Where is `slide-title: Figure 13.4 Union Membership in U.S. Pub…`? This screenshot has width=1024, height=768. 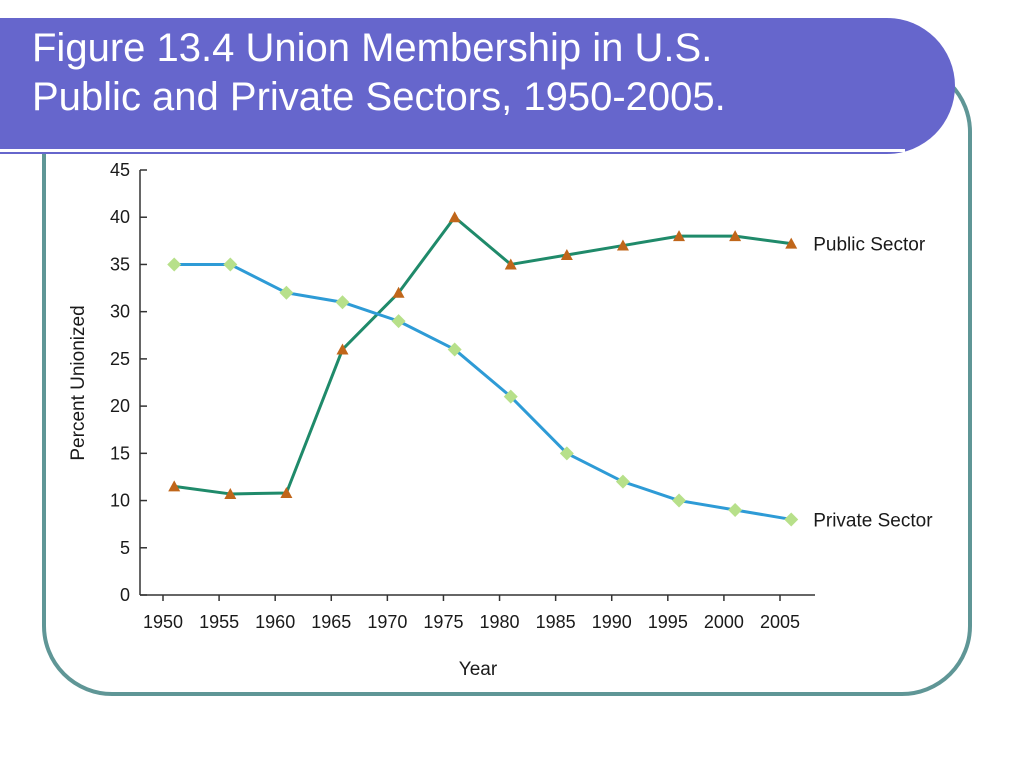
slide-title: Figure 13.4 Union Membership in U.S. Pub… is located at coordinates (379, 72).